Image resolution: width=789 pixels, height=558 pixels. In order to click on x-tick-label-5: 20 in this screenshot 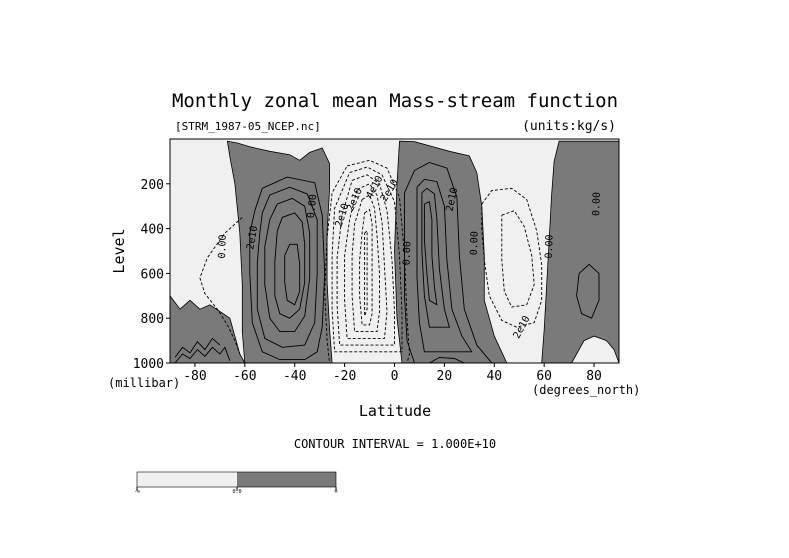, I will do `click(445, 376)`.